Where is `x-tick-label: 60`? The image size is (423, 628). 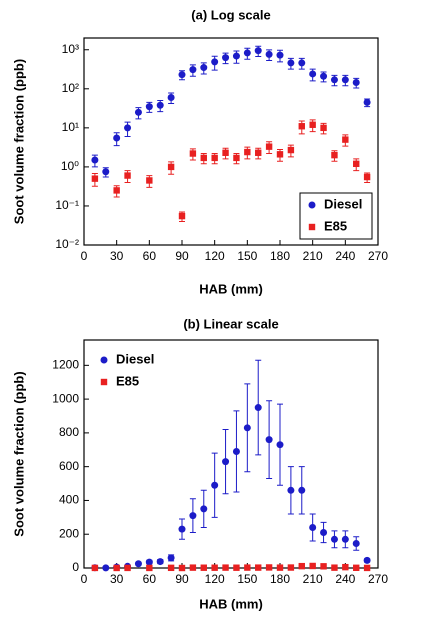 x-tick-label: 60 is located at coordinates (150, 579).